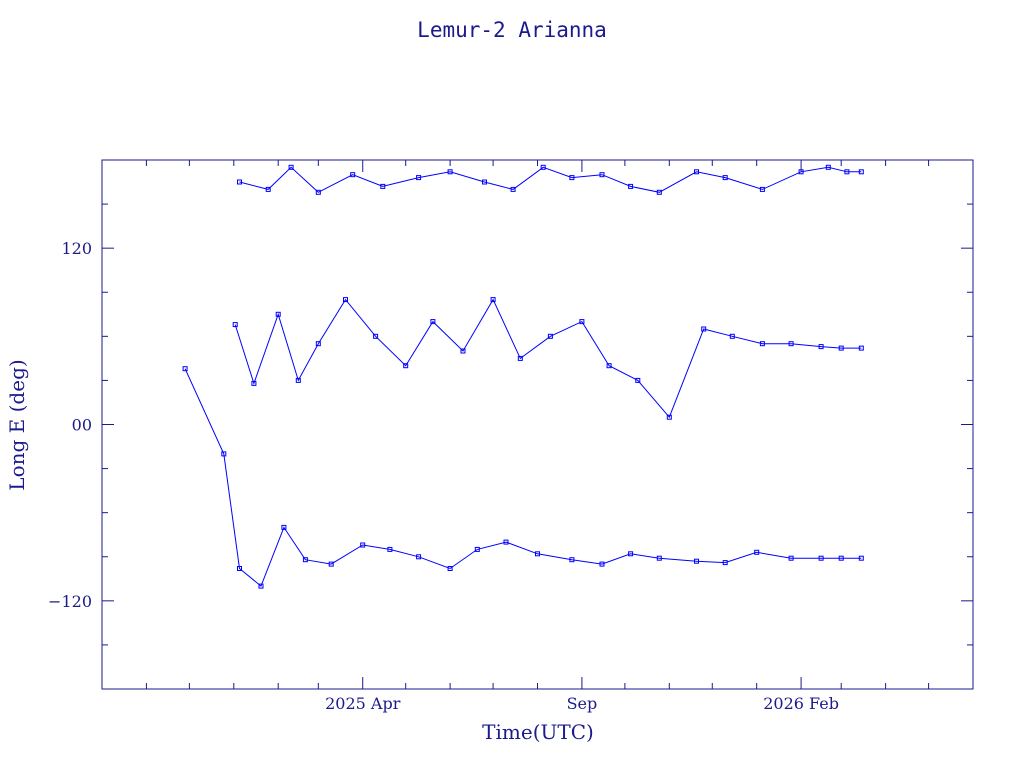  Describe the element at coordinates (582, 703) in the screenshot. I see `x-tick-label: Sep` at that location.